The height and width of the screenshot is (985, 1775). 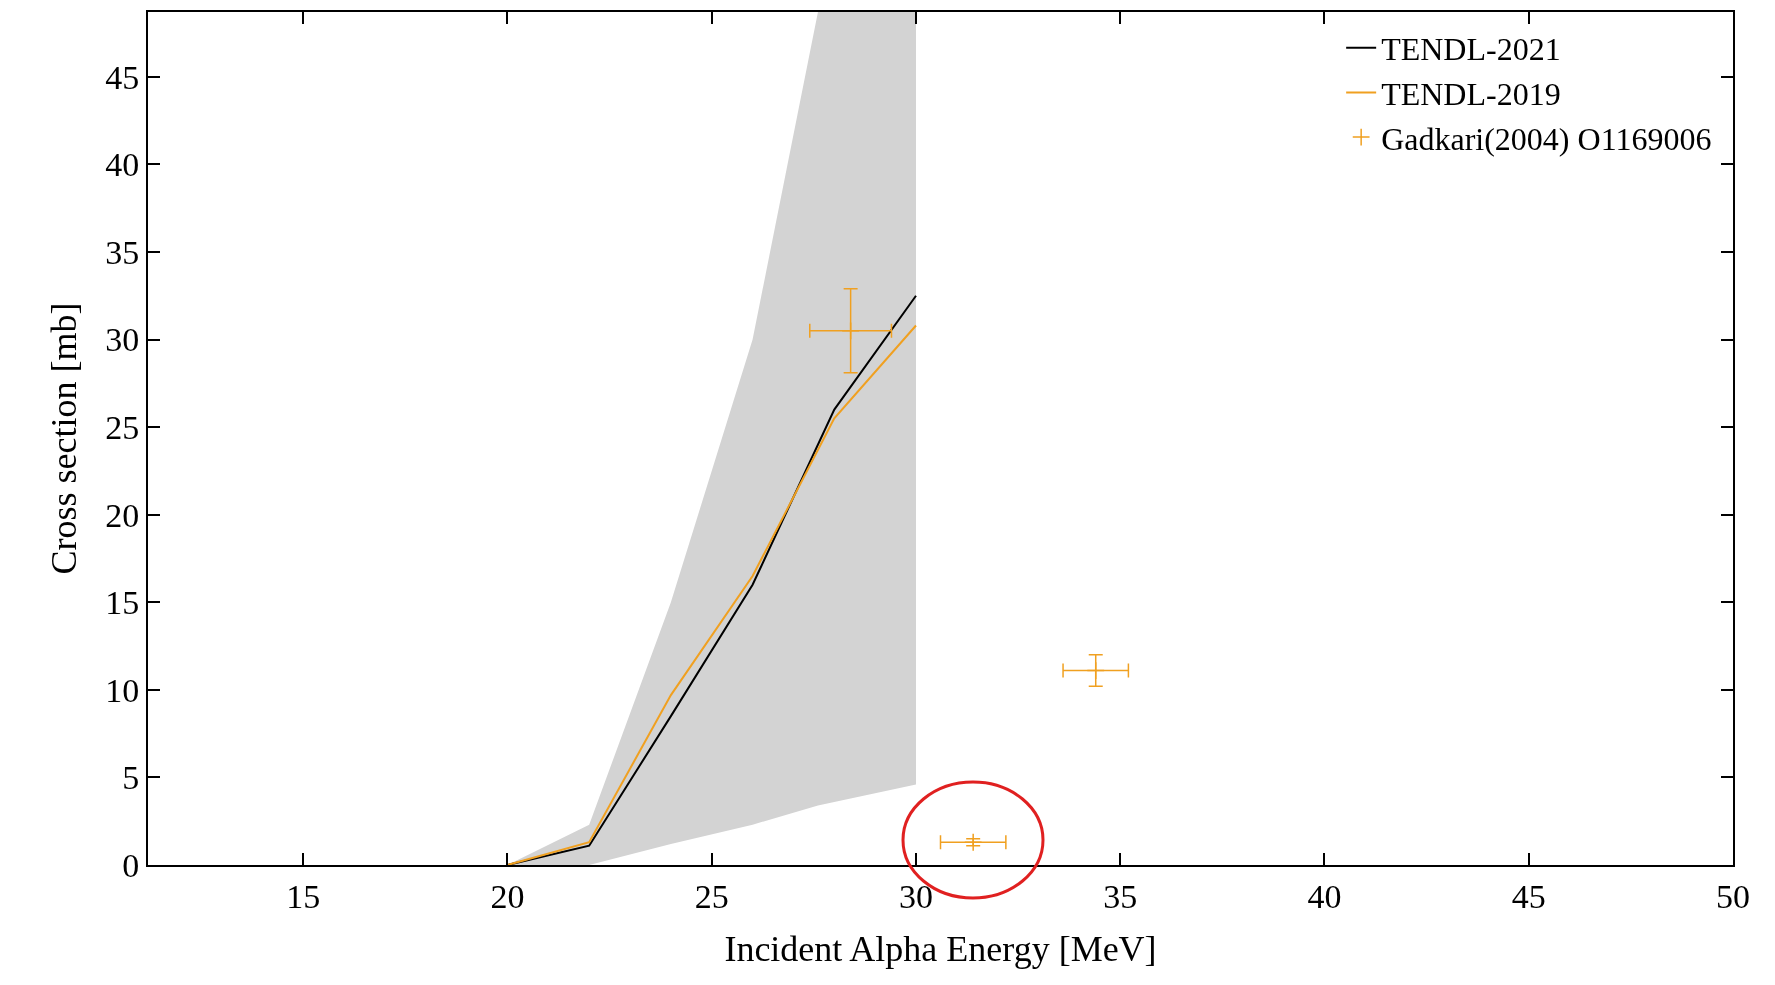 I want to click on legend-label: TENDL-2019, so click(x=1471, y=93).